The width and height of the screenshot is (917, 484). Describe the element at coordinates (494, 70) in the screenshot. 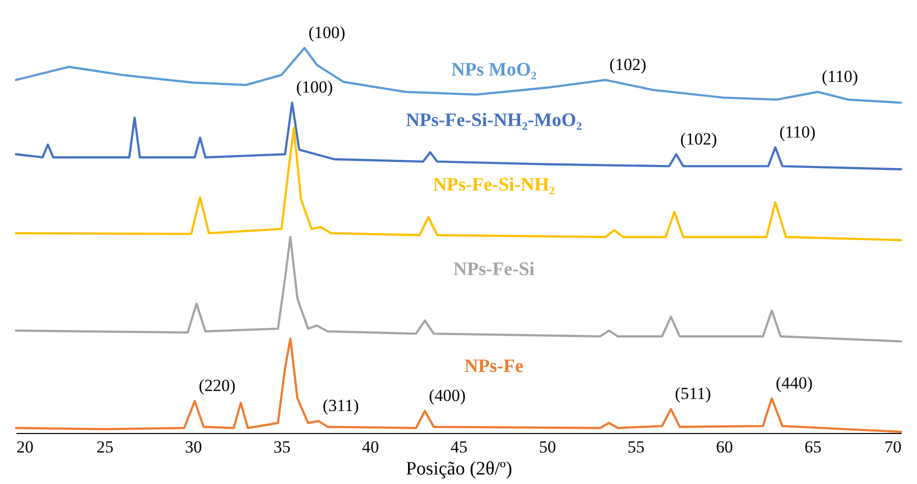

I see `series-label: NPs MoO₂` at that location.